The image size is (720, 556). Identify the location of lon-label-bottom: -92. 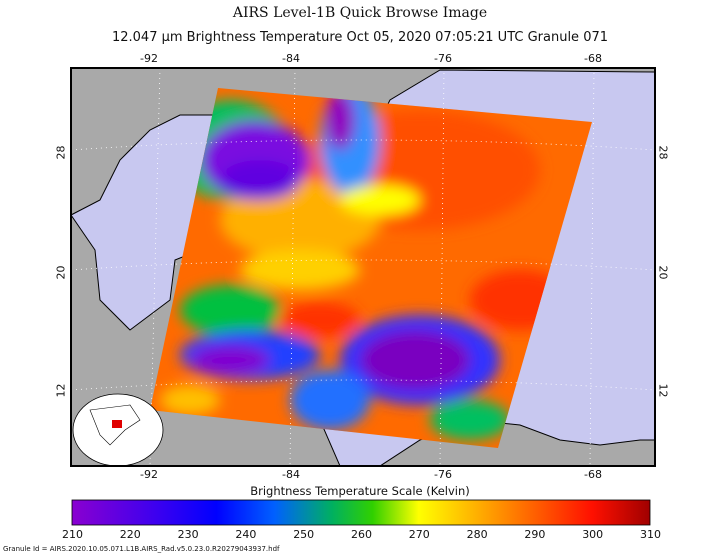
(149, 474).